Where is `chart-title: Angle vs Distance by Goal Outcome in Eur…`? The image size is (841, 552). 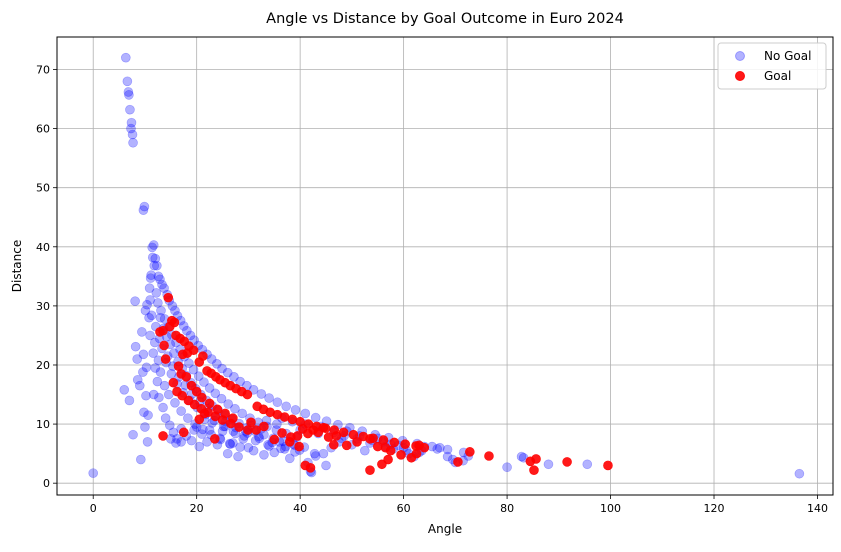 chart-title: Angle vs Distance by Goal Outcome in Eur… is located at coordinates (445, 19).